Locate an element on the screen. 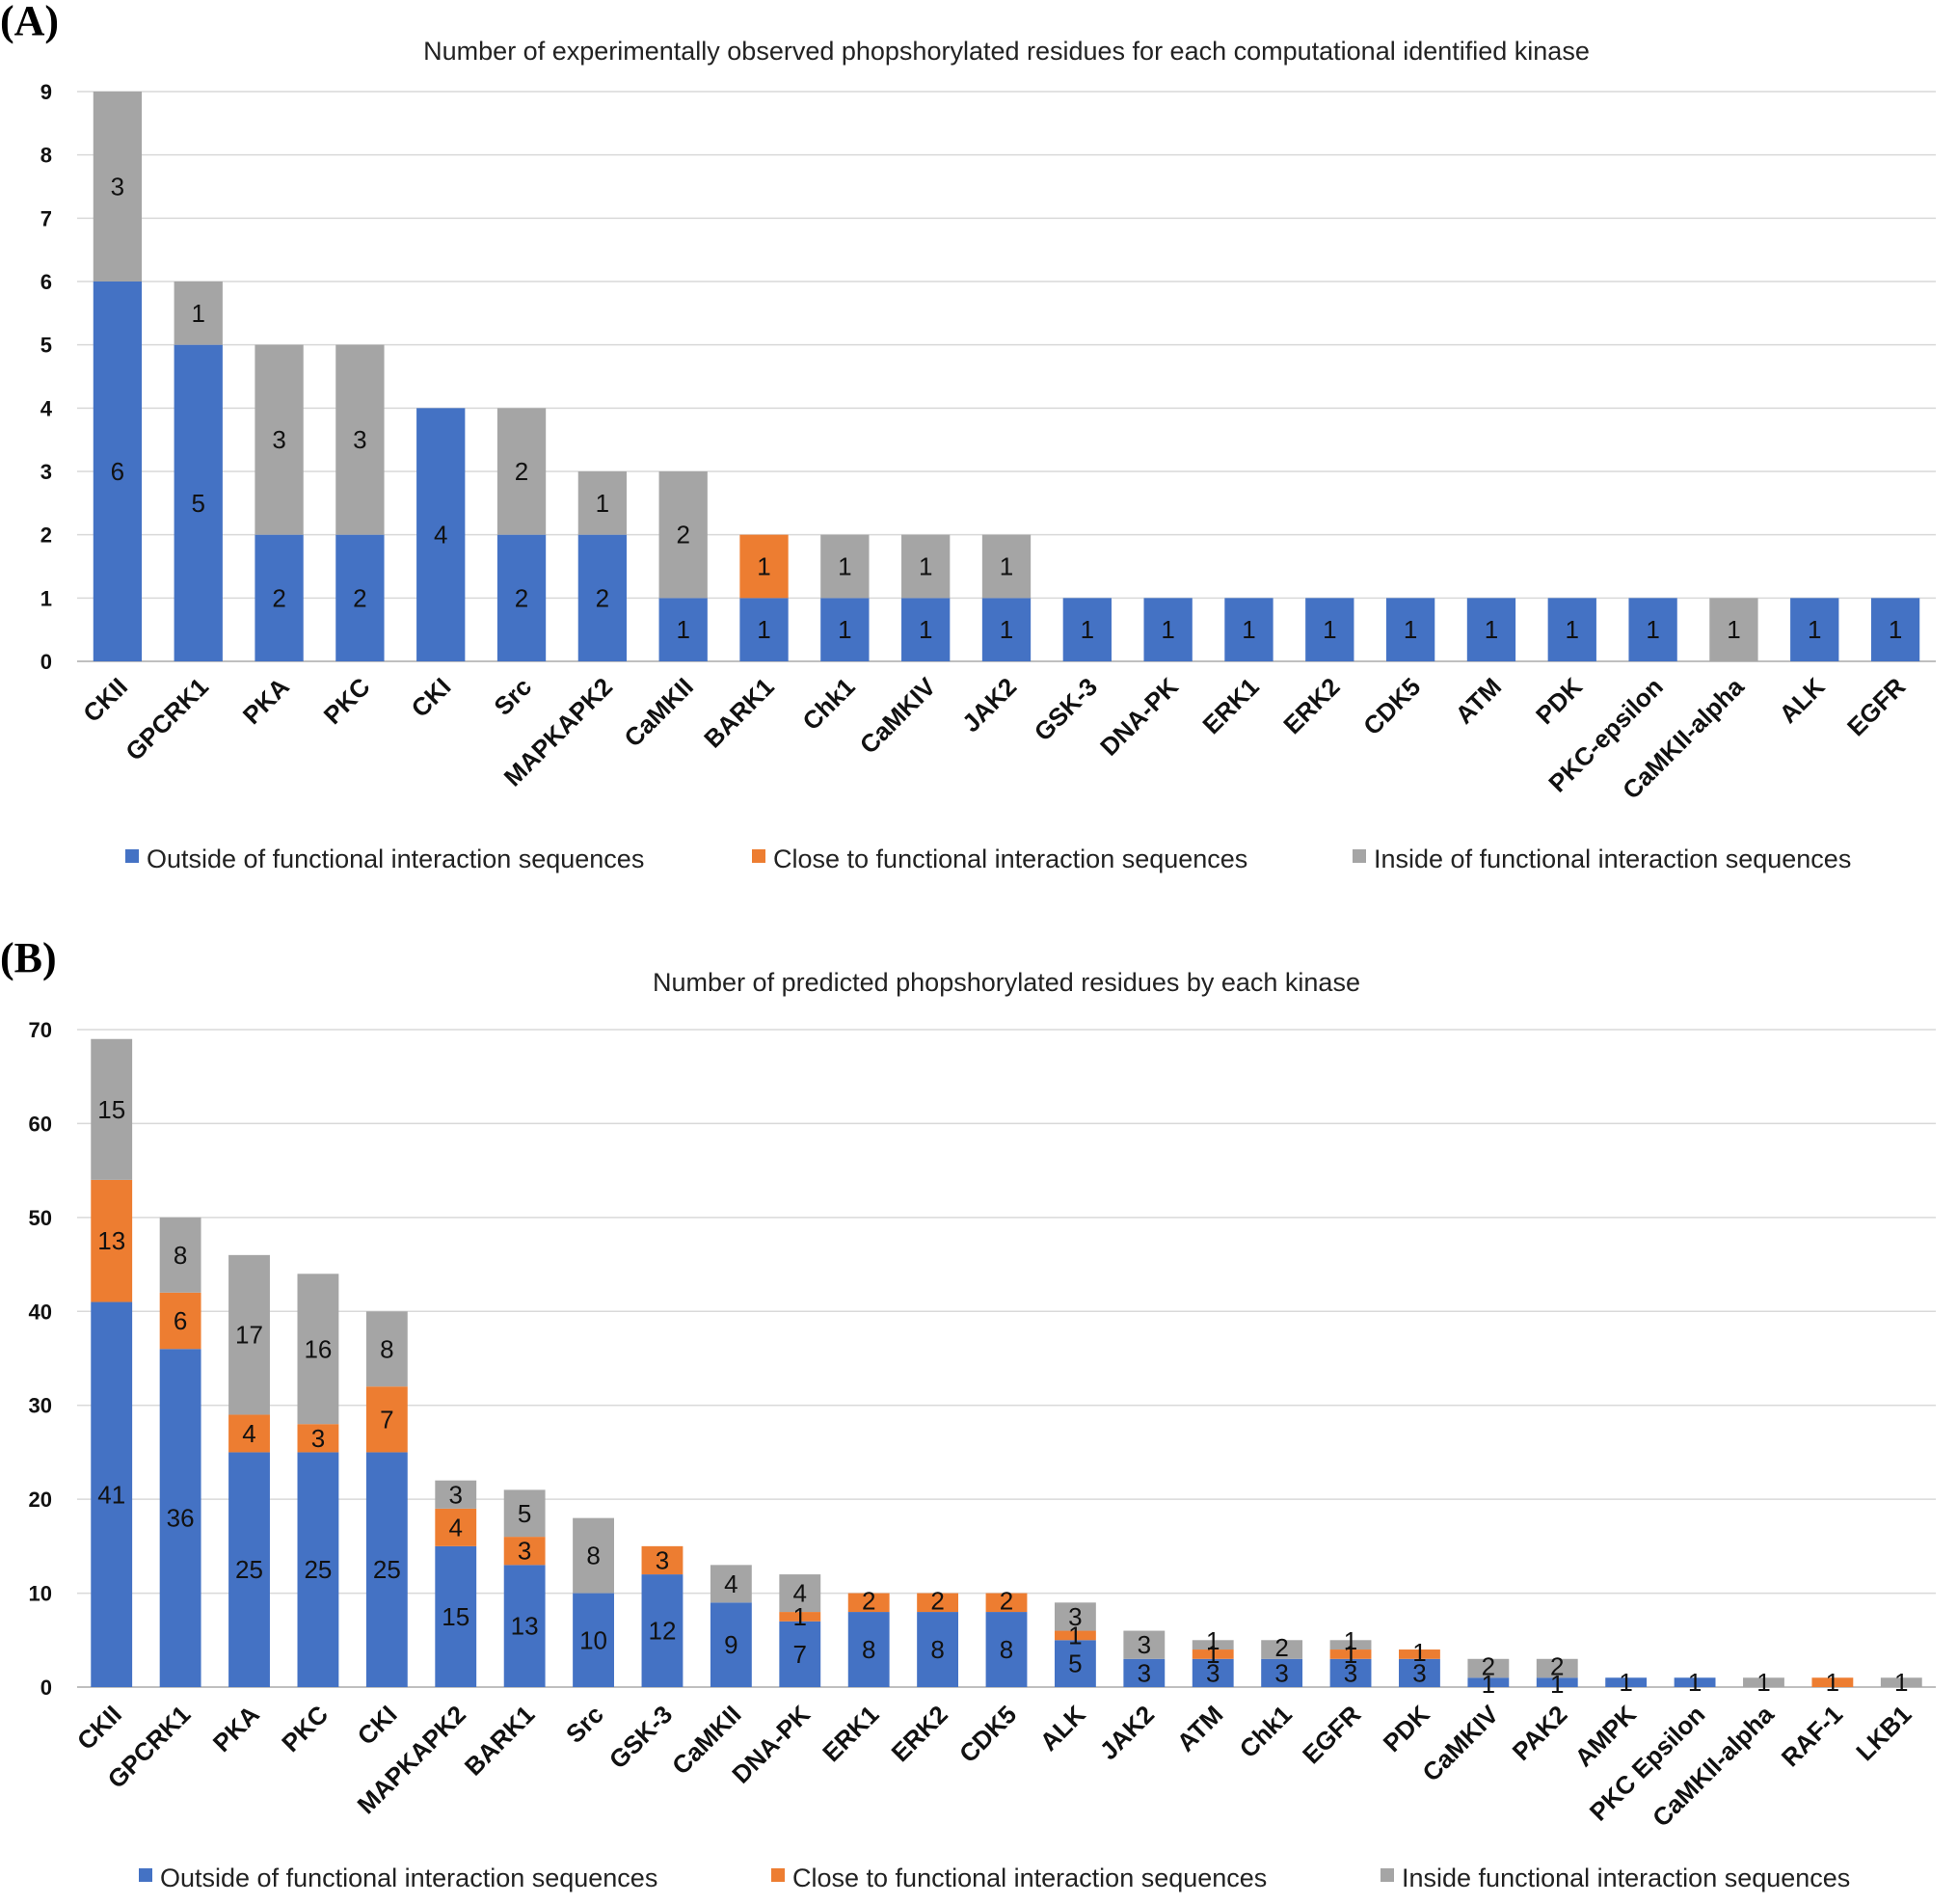  y-tick-label: 1 is located at coordinates (46, 598).